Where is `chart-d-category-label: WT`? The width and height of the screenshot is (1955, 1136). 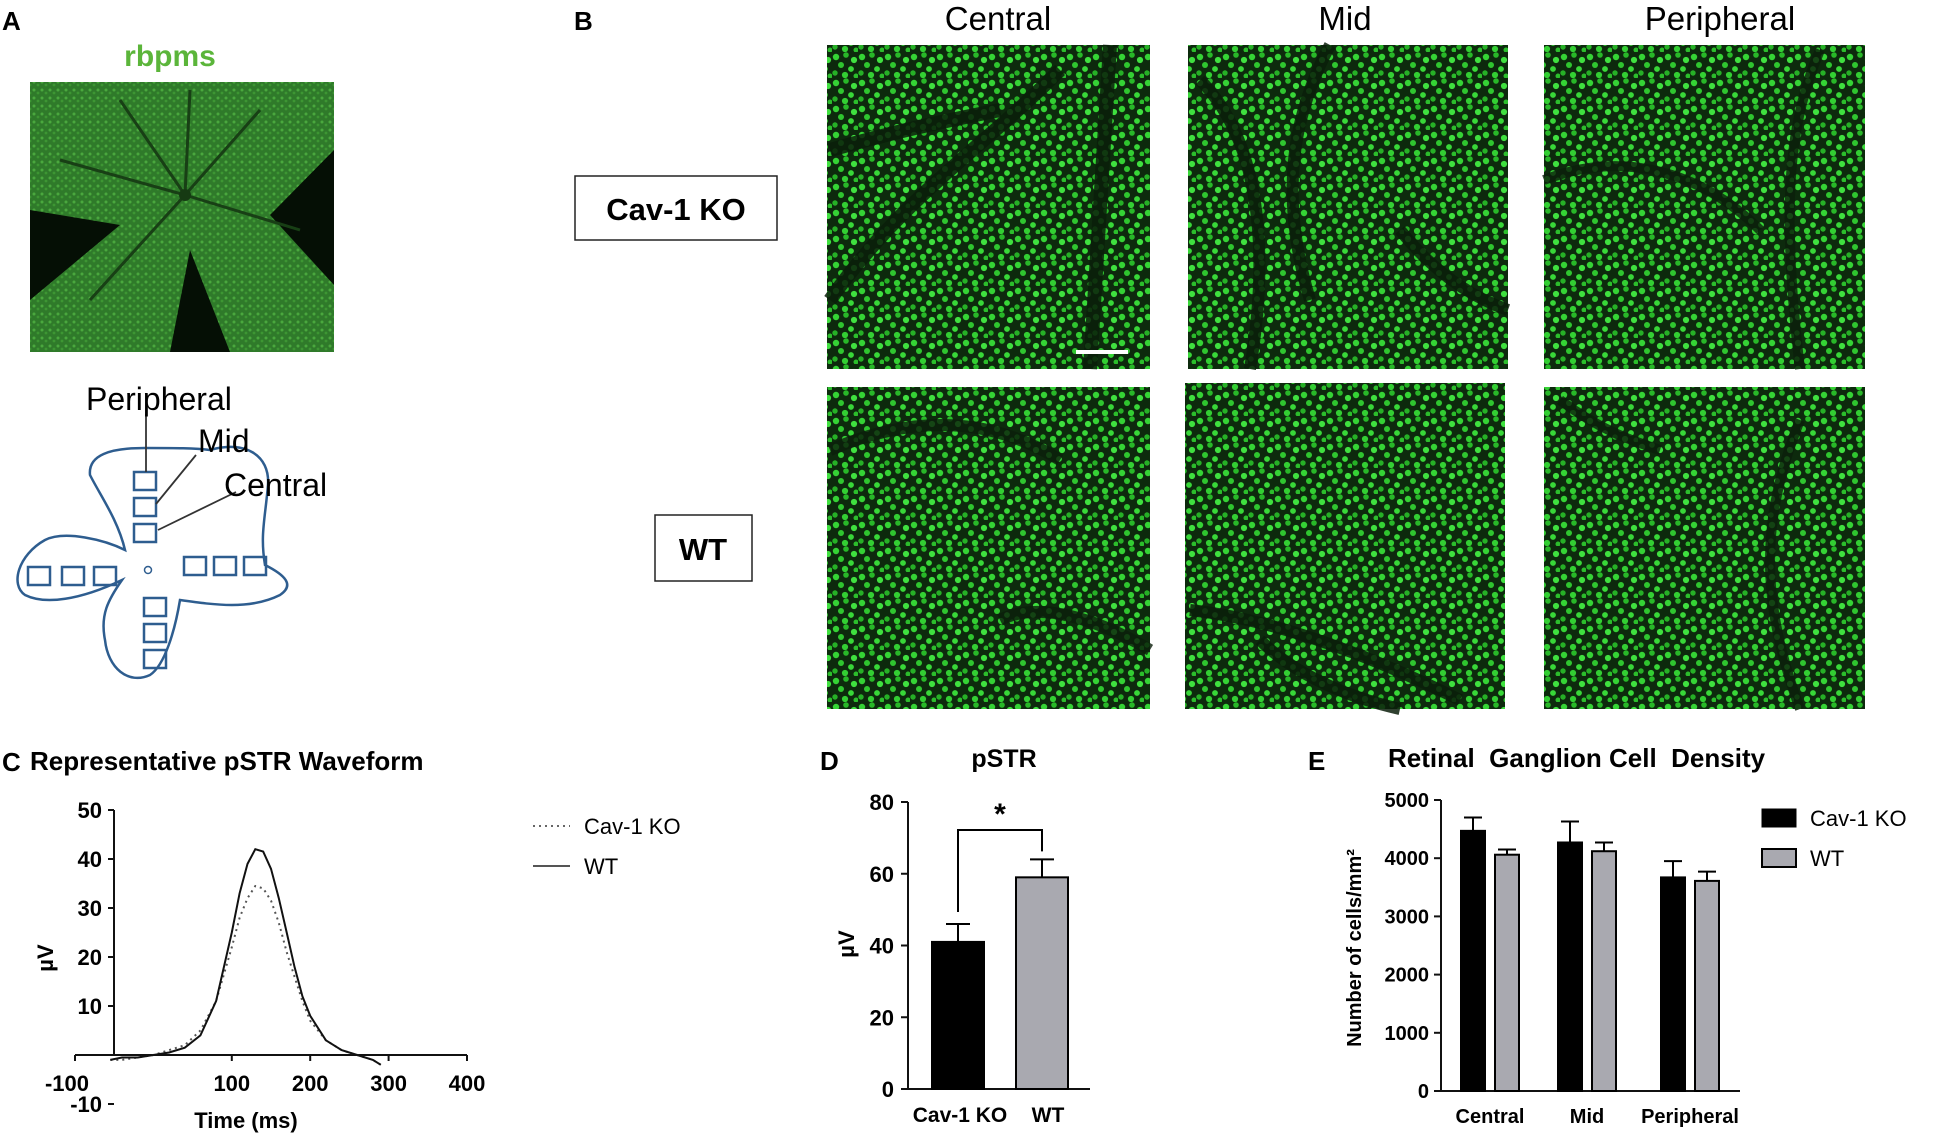 chart-d-category-label: WT is located at coordinates (1048, 1115).